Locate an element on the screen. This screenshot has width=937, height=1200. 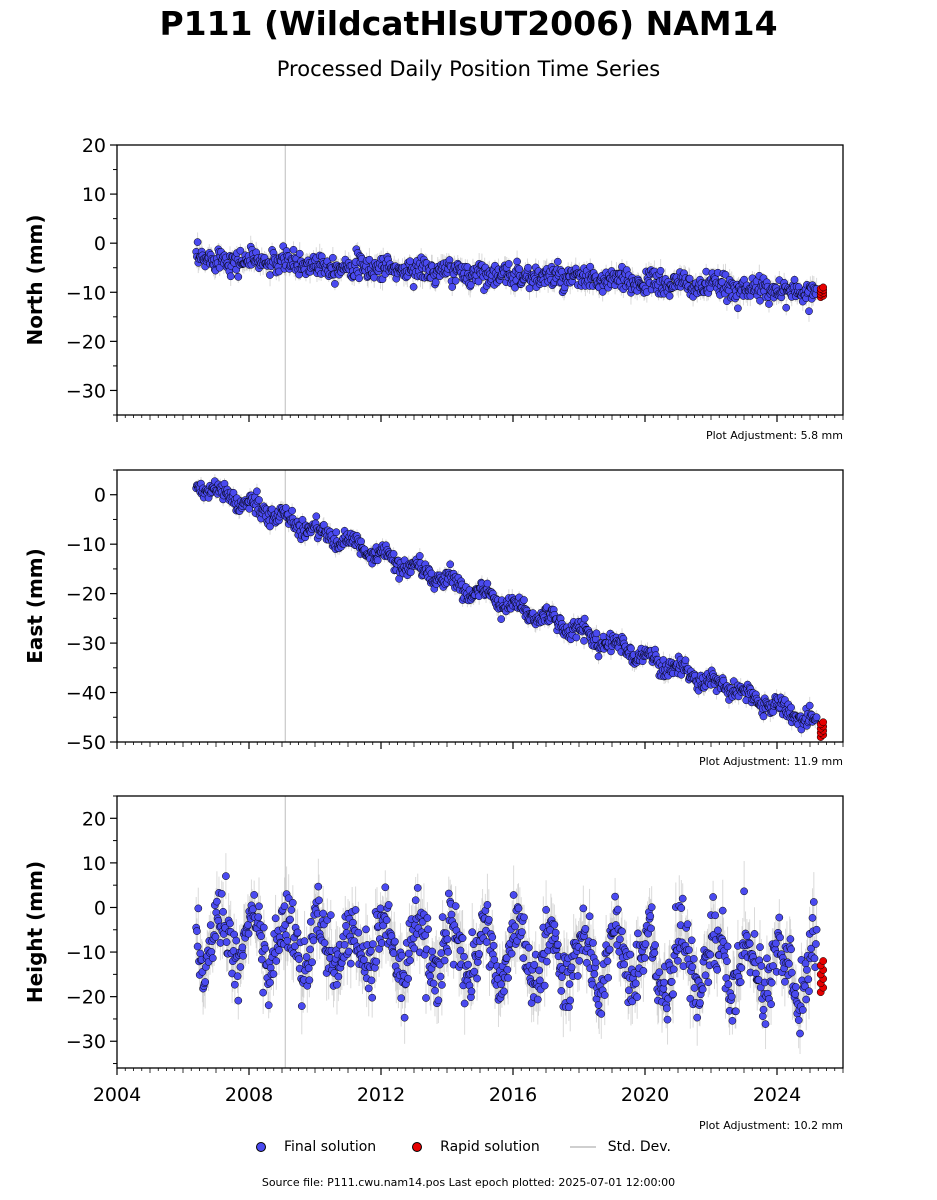
chart-title: P111 (WildcatHlsUT2006) NAM14 is located at coordinates (468, 23).